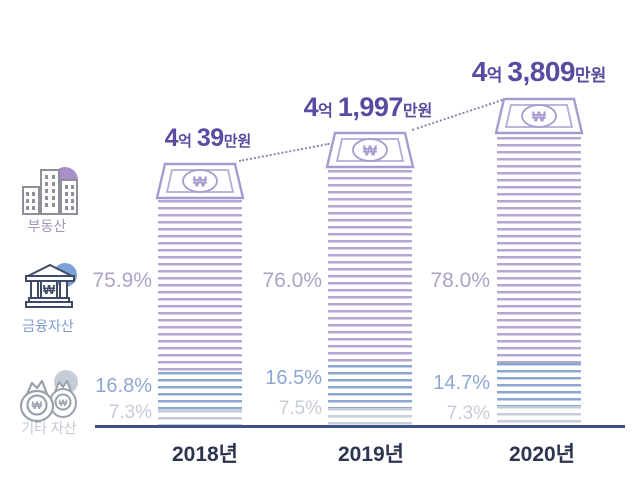  Describe the element at coordinates (122, 280) in the screenshot. I see `percent-real-estate-2018: 75.9%` at that location.